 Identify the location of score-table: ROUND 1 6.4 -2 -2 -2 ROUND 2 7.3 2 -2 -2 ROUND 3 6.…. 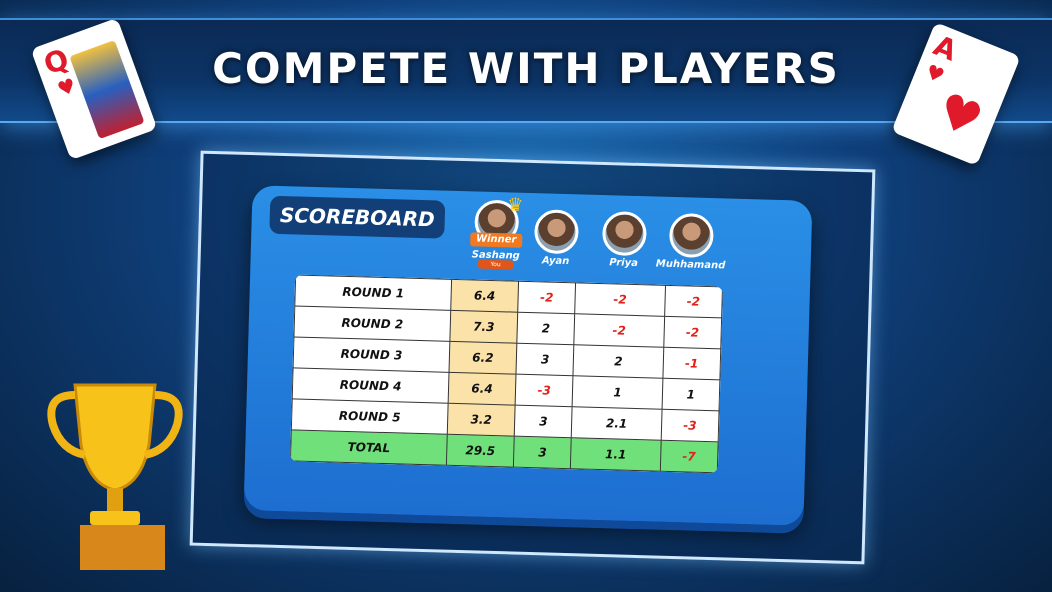
(506, 374).